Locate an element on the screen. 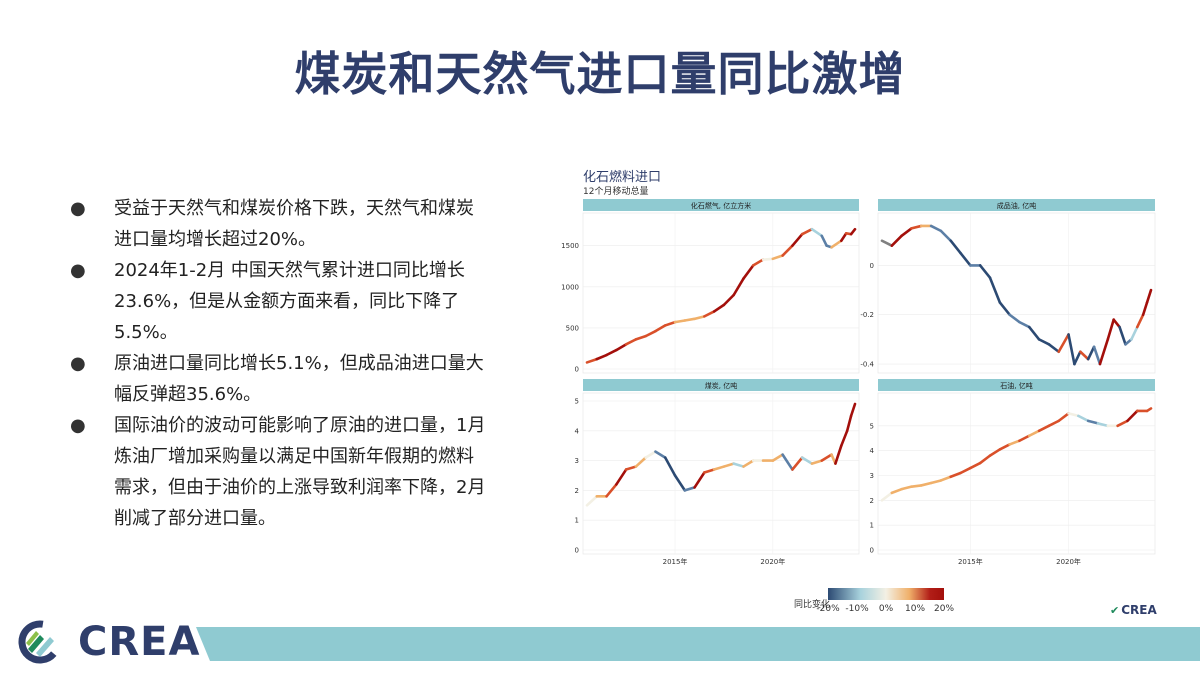  x-tick-label: 2020年 is located at coordinates (1068, 561).